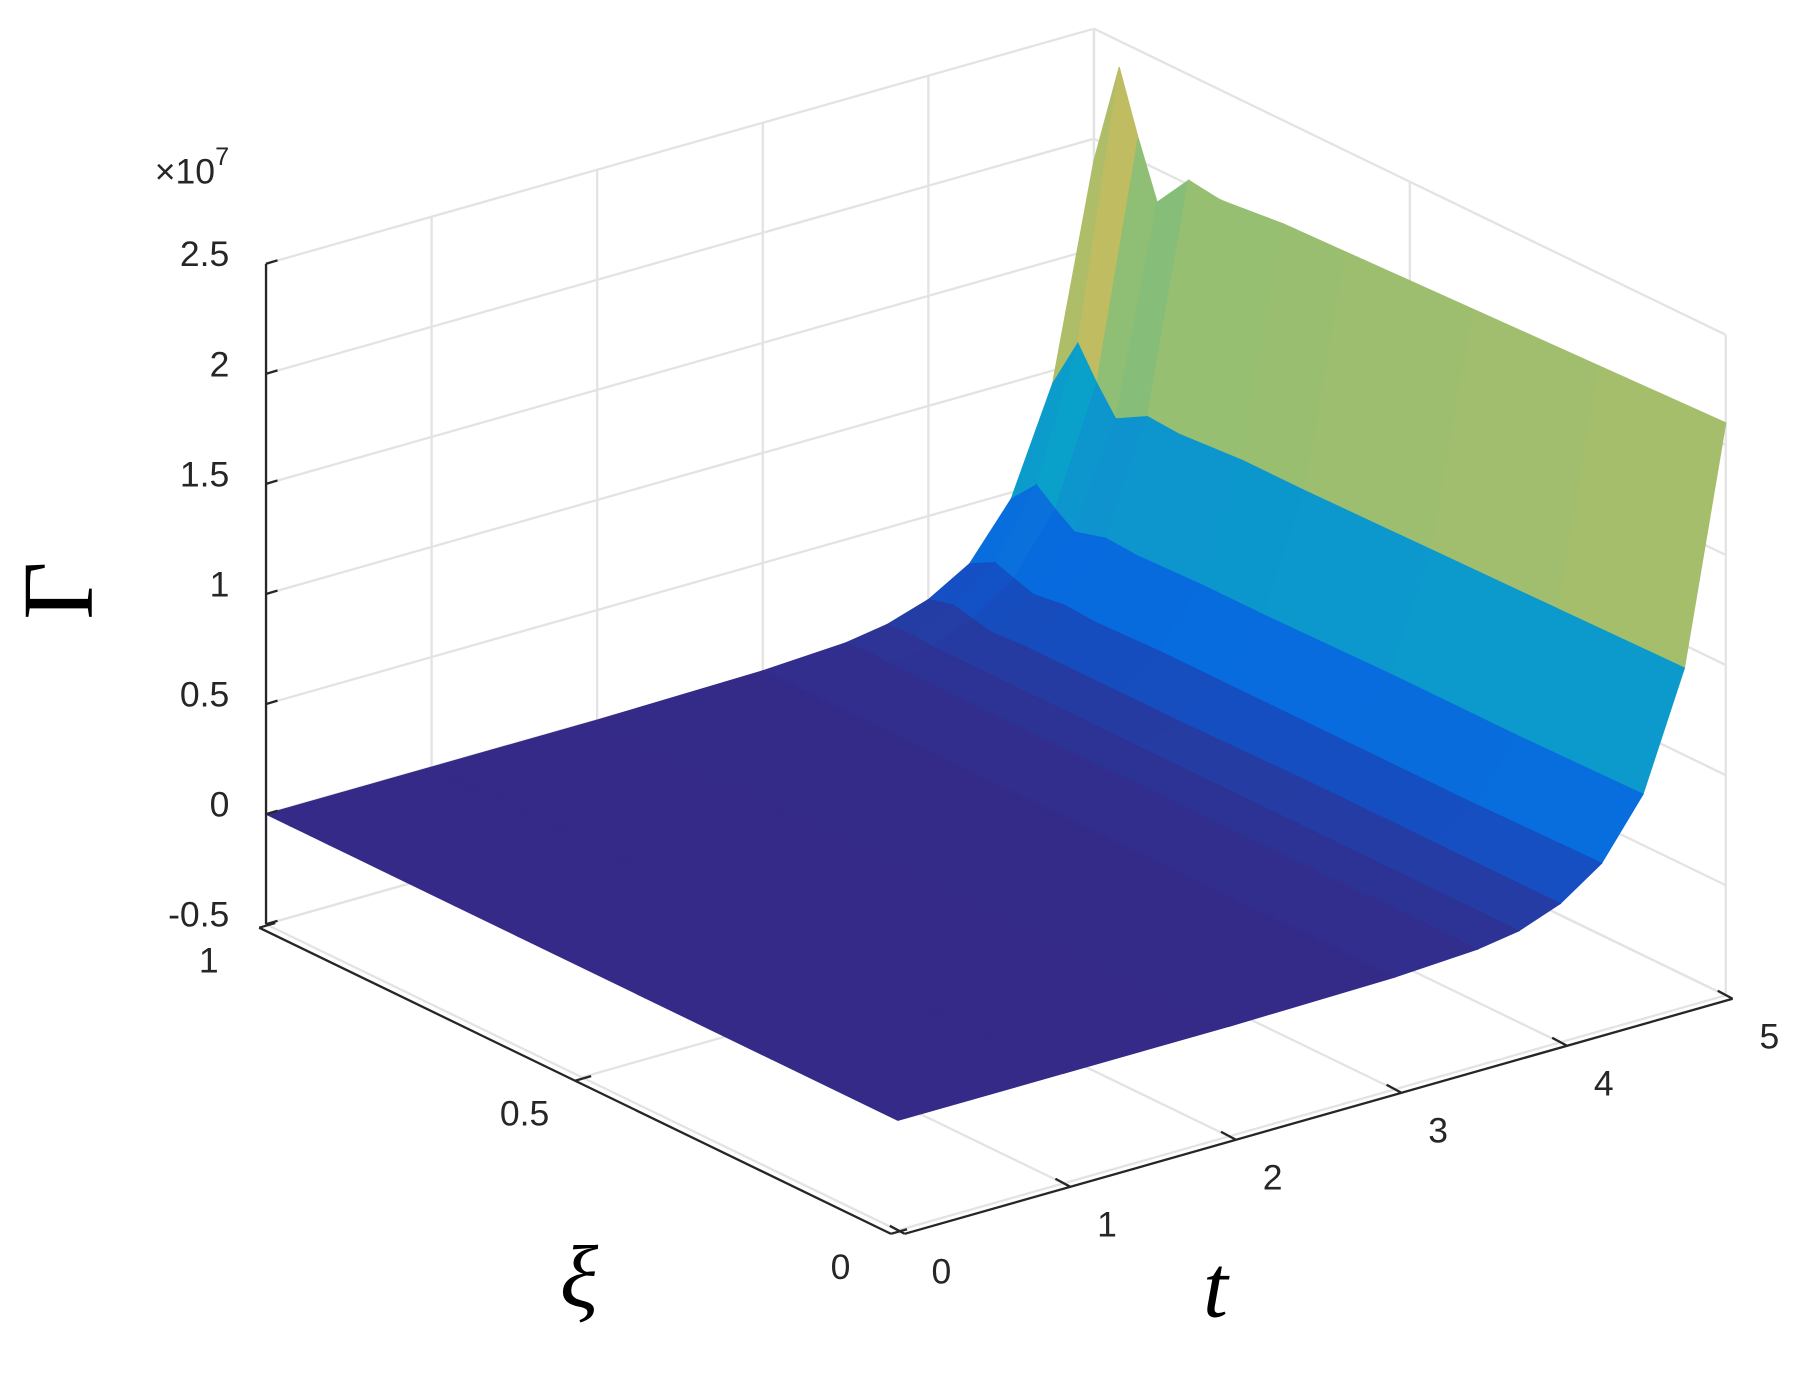 The width and height of the screenshot is (1798, 1379). I want to click on y-axis, so click(575, 1080).